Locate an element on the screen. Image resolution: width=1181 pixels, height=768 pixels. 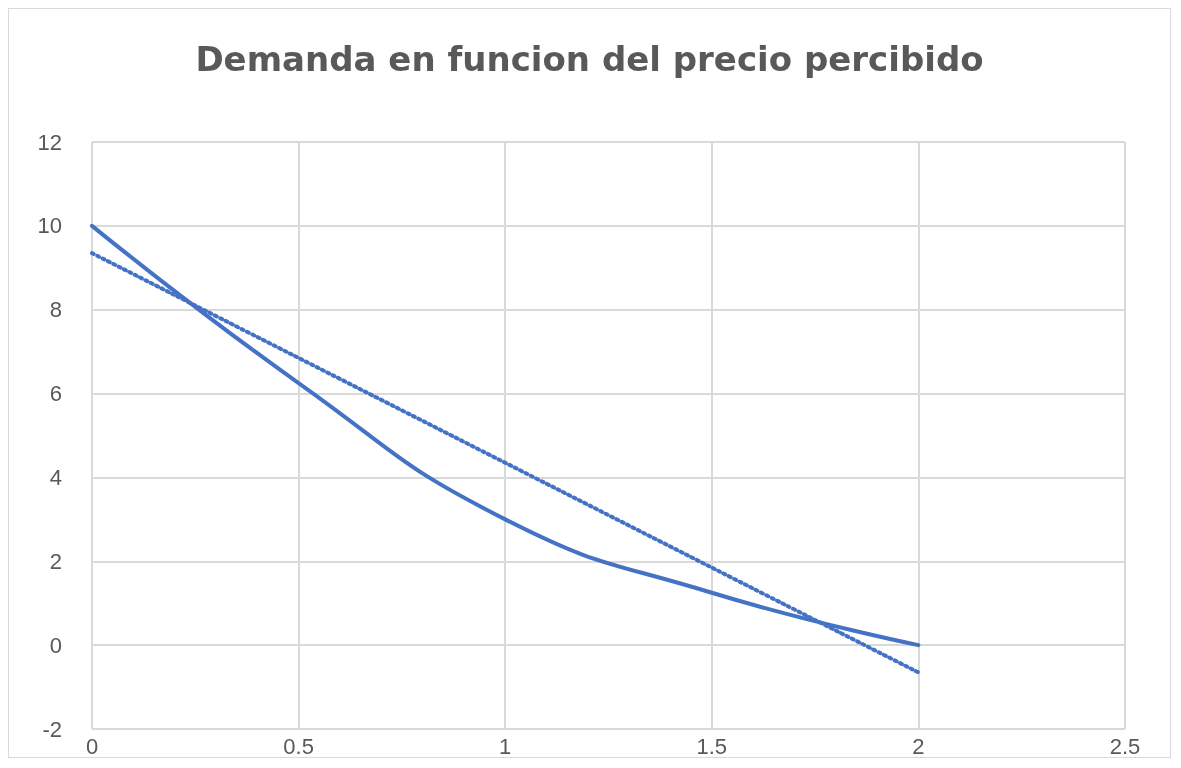
x-tick-label: 1.5 is located at coordinates (712, 746).